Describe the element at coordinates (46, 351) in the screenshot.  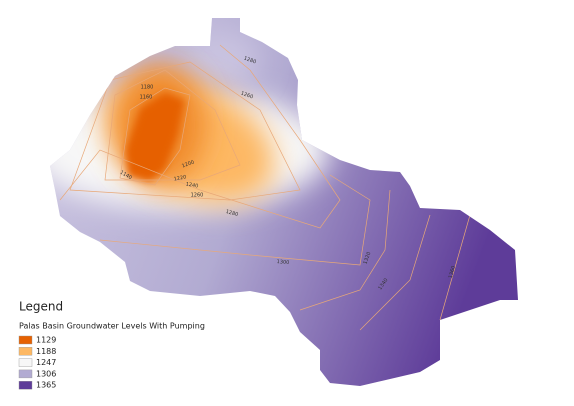
I see `legend-label: 1188` at that location.